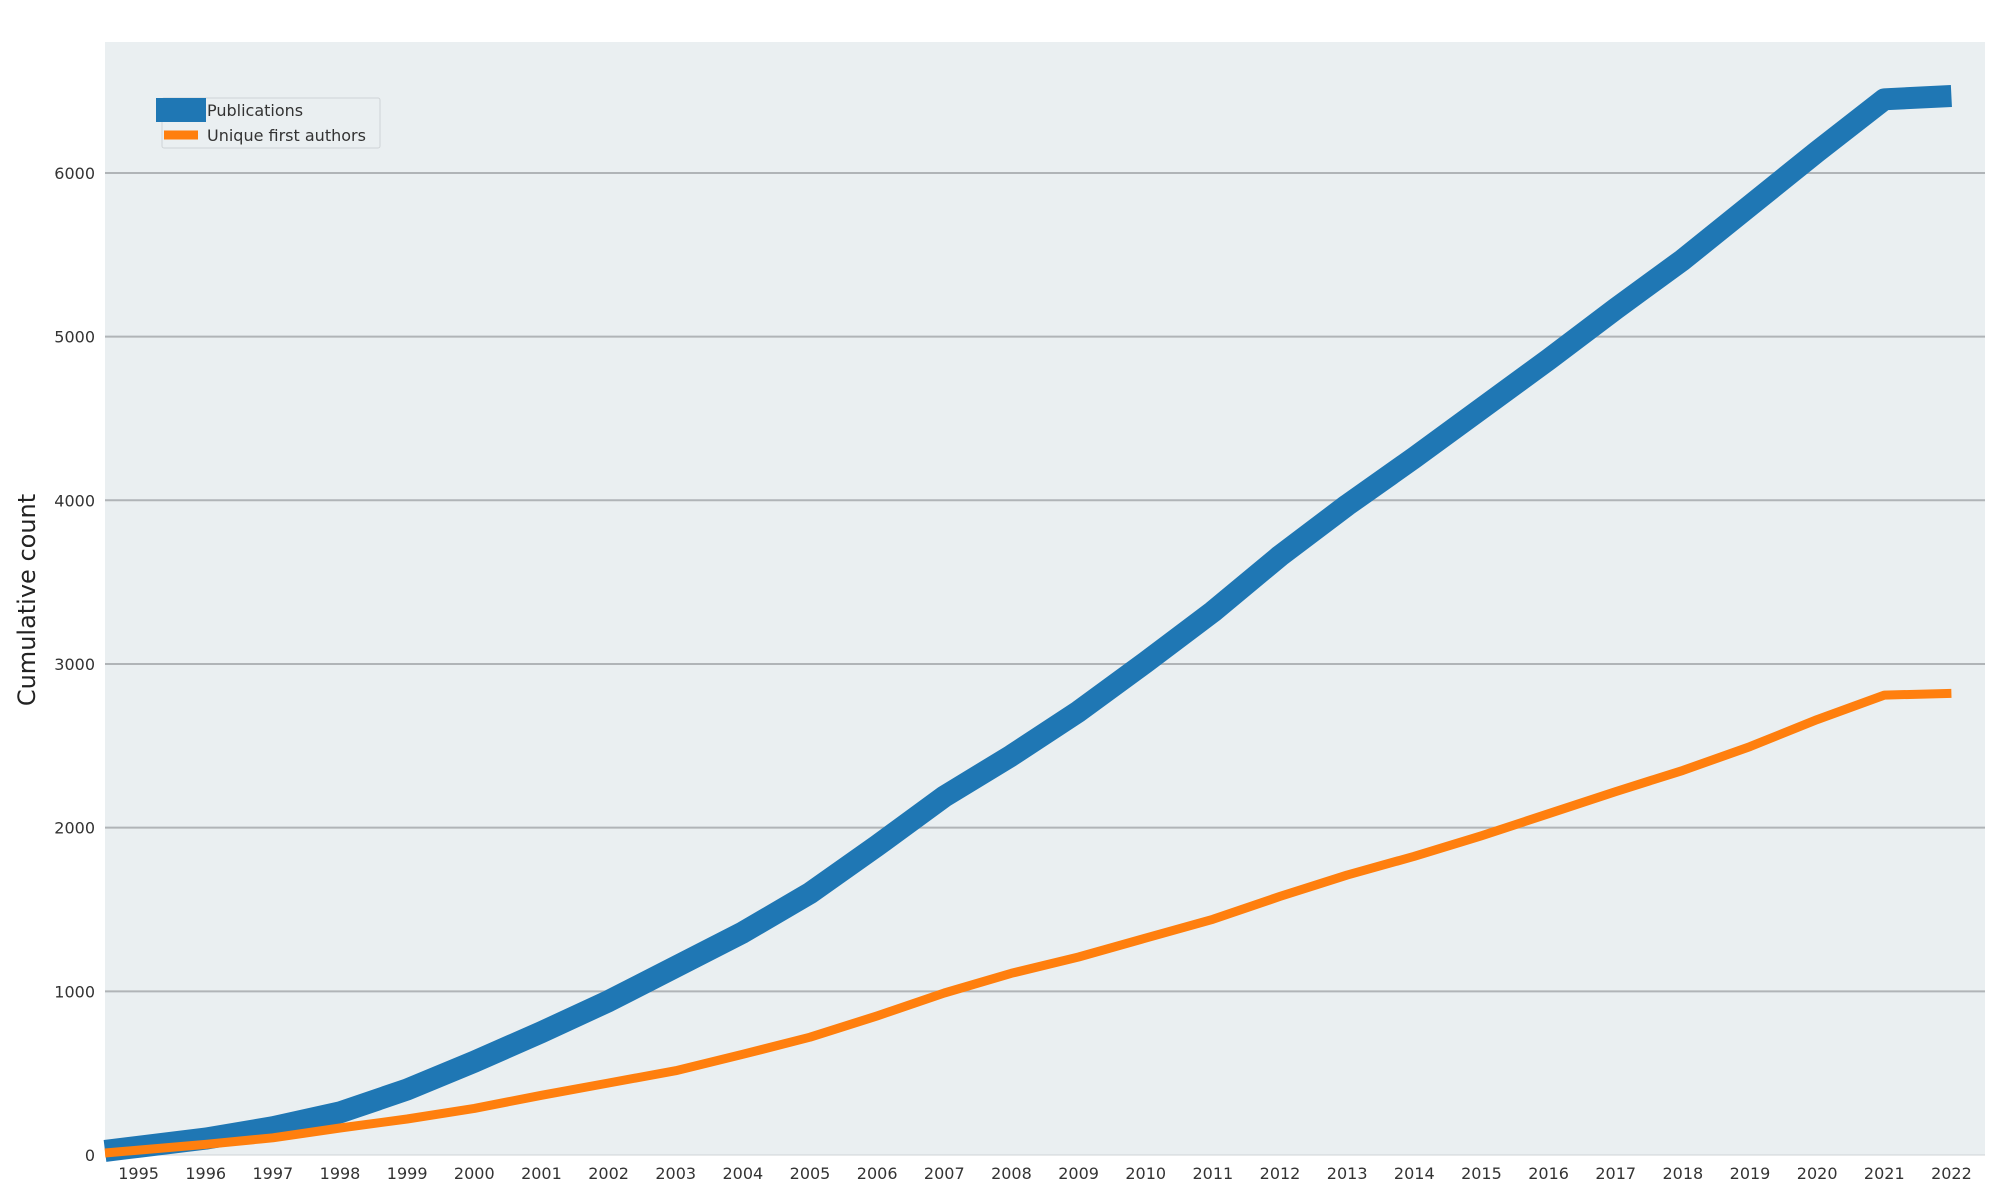  Describe the element at coordinates (1817, 1173) in the screenshot. I see `x-tick-label: 2020` at that location.